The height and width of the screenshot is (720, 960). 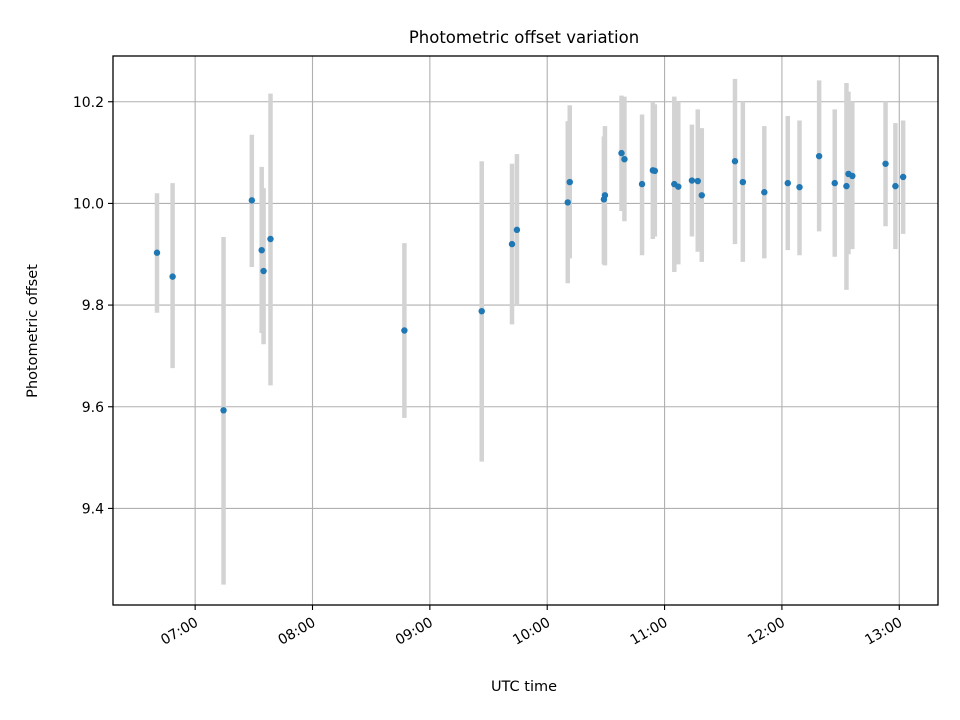 What do you see at coordinates (88, 204) in the screenshot?
I see `y-tick-label: 10.0` at bounding box center [88, 204].